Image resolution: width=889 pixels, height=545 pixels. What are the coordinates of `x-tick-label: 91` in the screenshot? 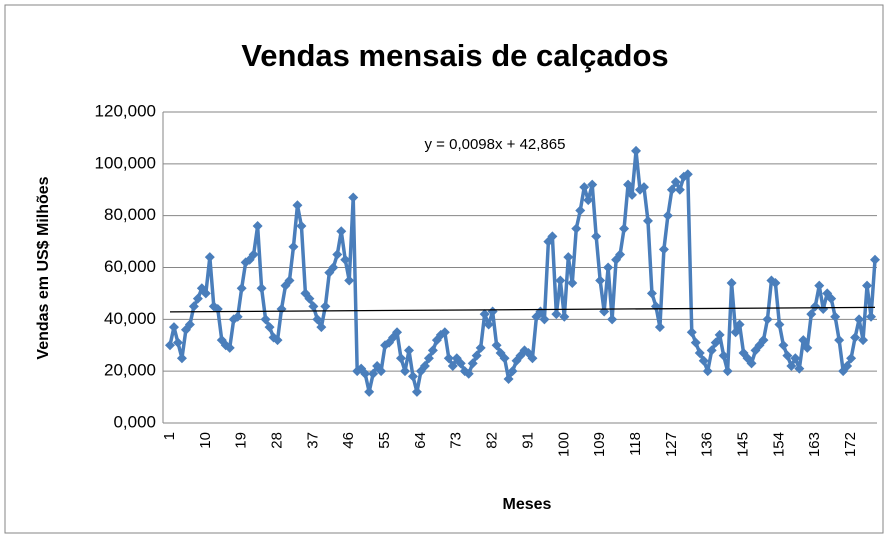 It's located at (527, 440).